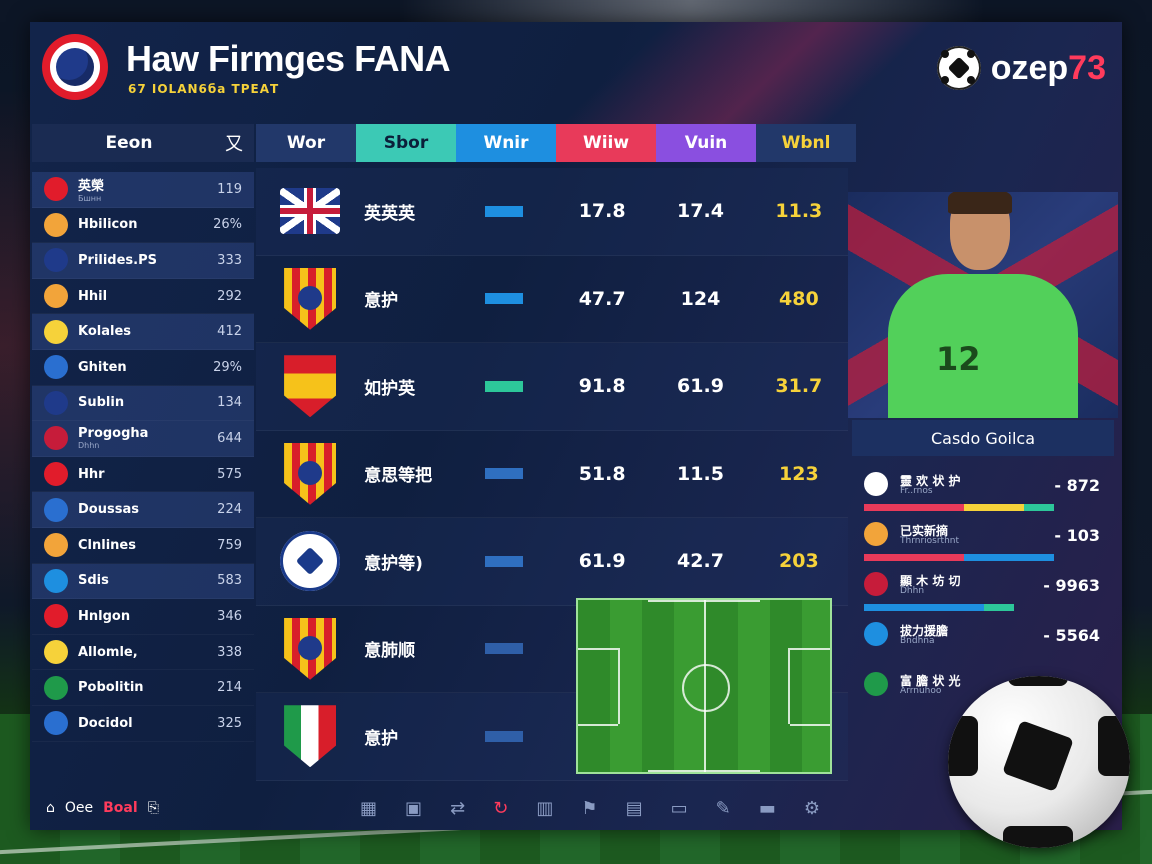  I want to click on list-icon: ⌂, so click(50, 808).